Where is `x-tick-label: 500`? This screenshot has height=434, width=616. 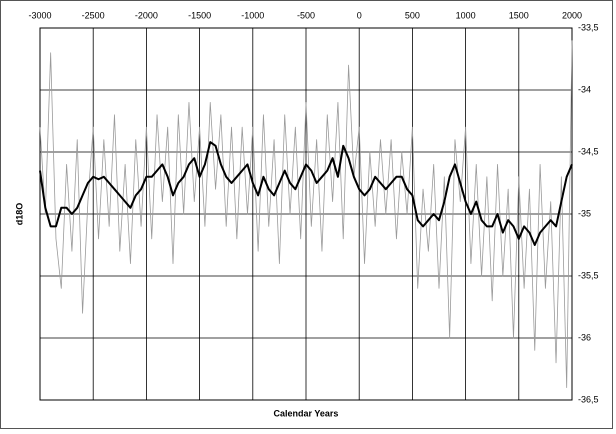
x-tick-label: 500 is located at coordinates (412, 15).